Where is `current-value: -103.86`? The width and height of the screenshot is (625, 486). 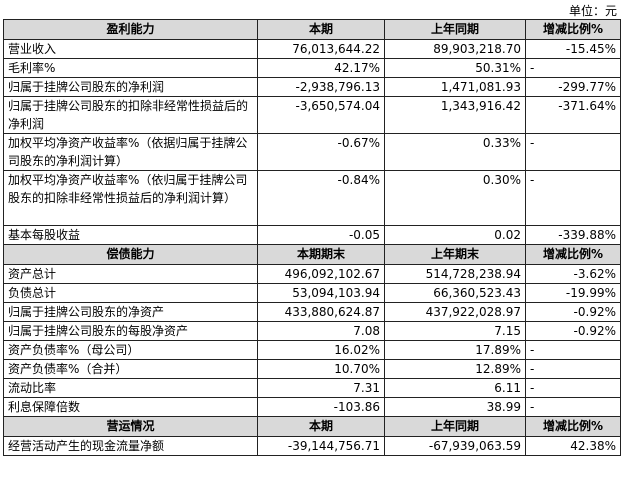 current-value: -103.86 is located at coordinates (321, 407).